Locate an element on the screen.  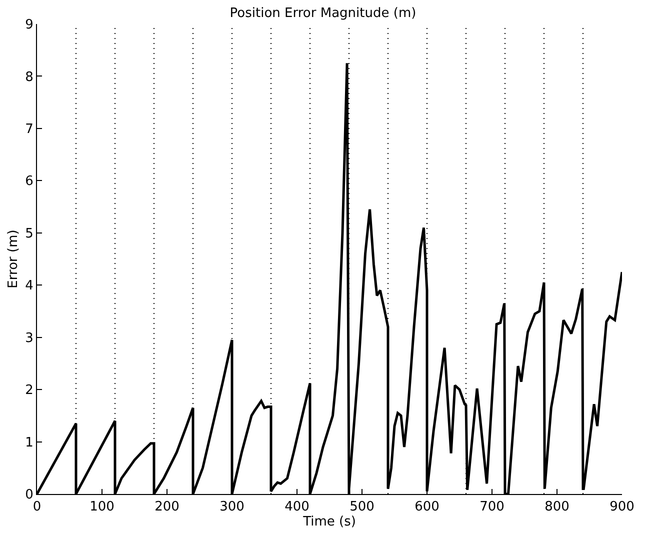
y-tick-label: 6 is located at coordinates (29, 182).